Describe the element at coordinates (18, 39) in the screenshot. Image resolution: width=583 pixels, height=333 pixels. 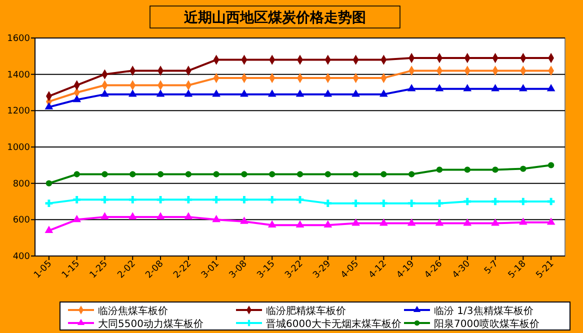
I see `y-tick-label: 1600` at that location.